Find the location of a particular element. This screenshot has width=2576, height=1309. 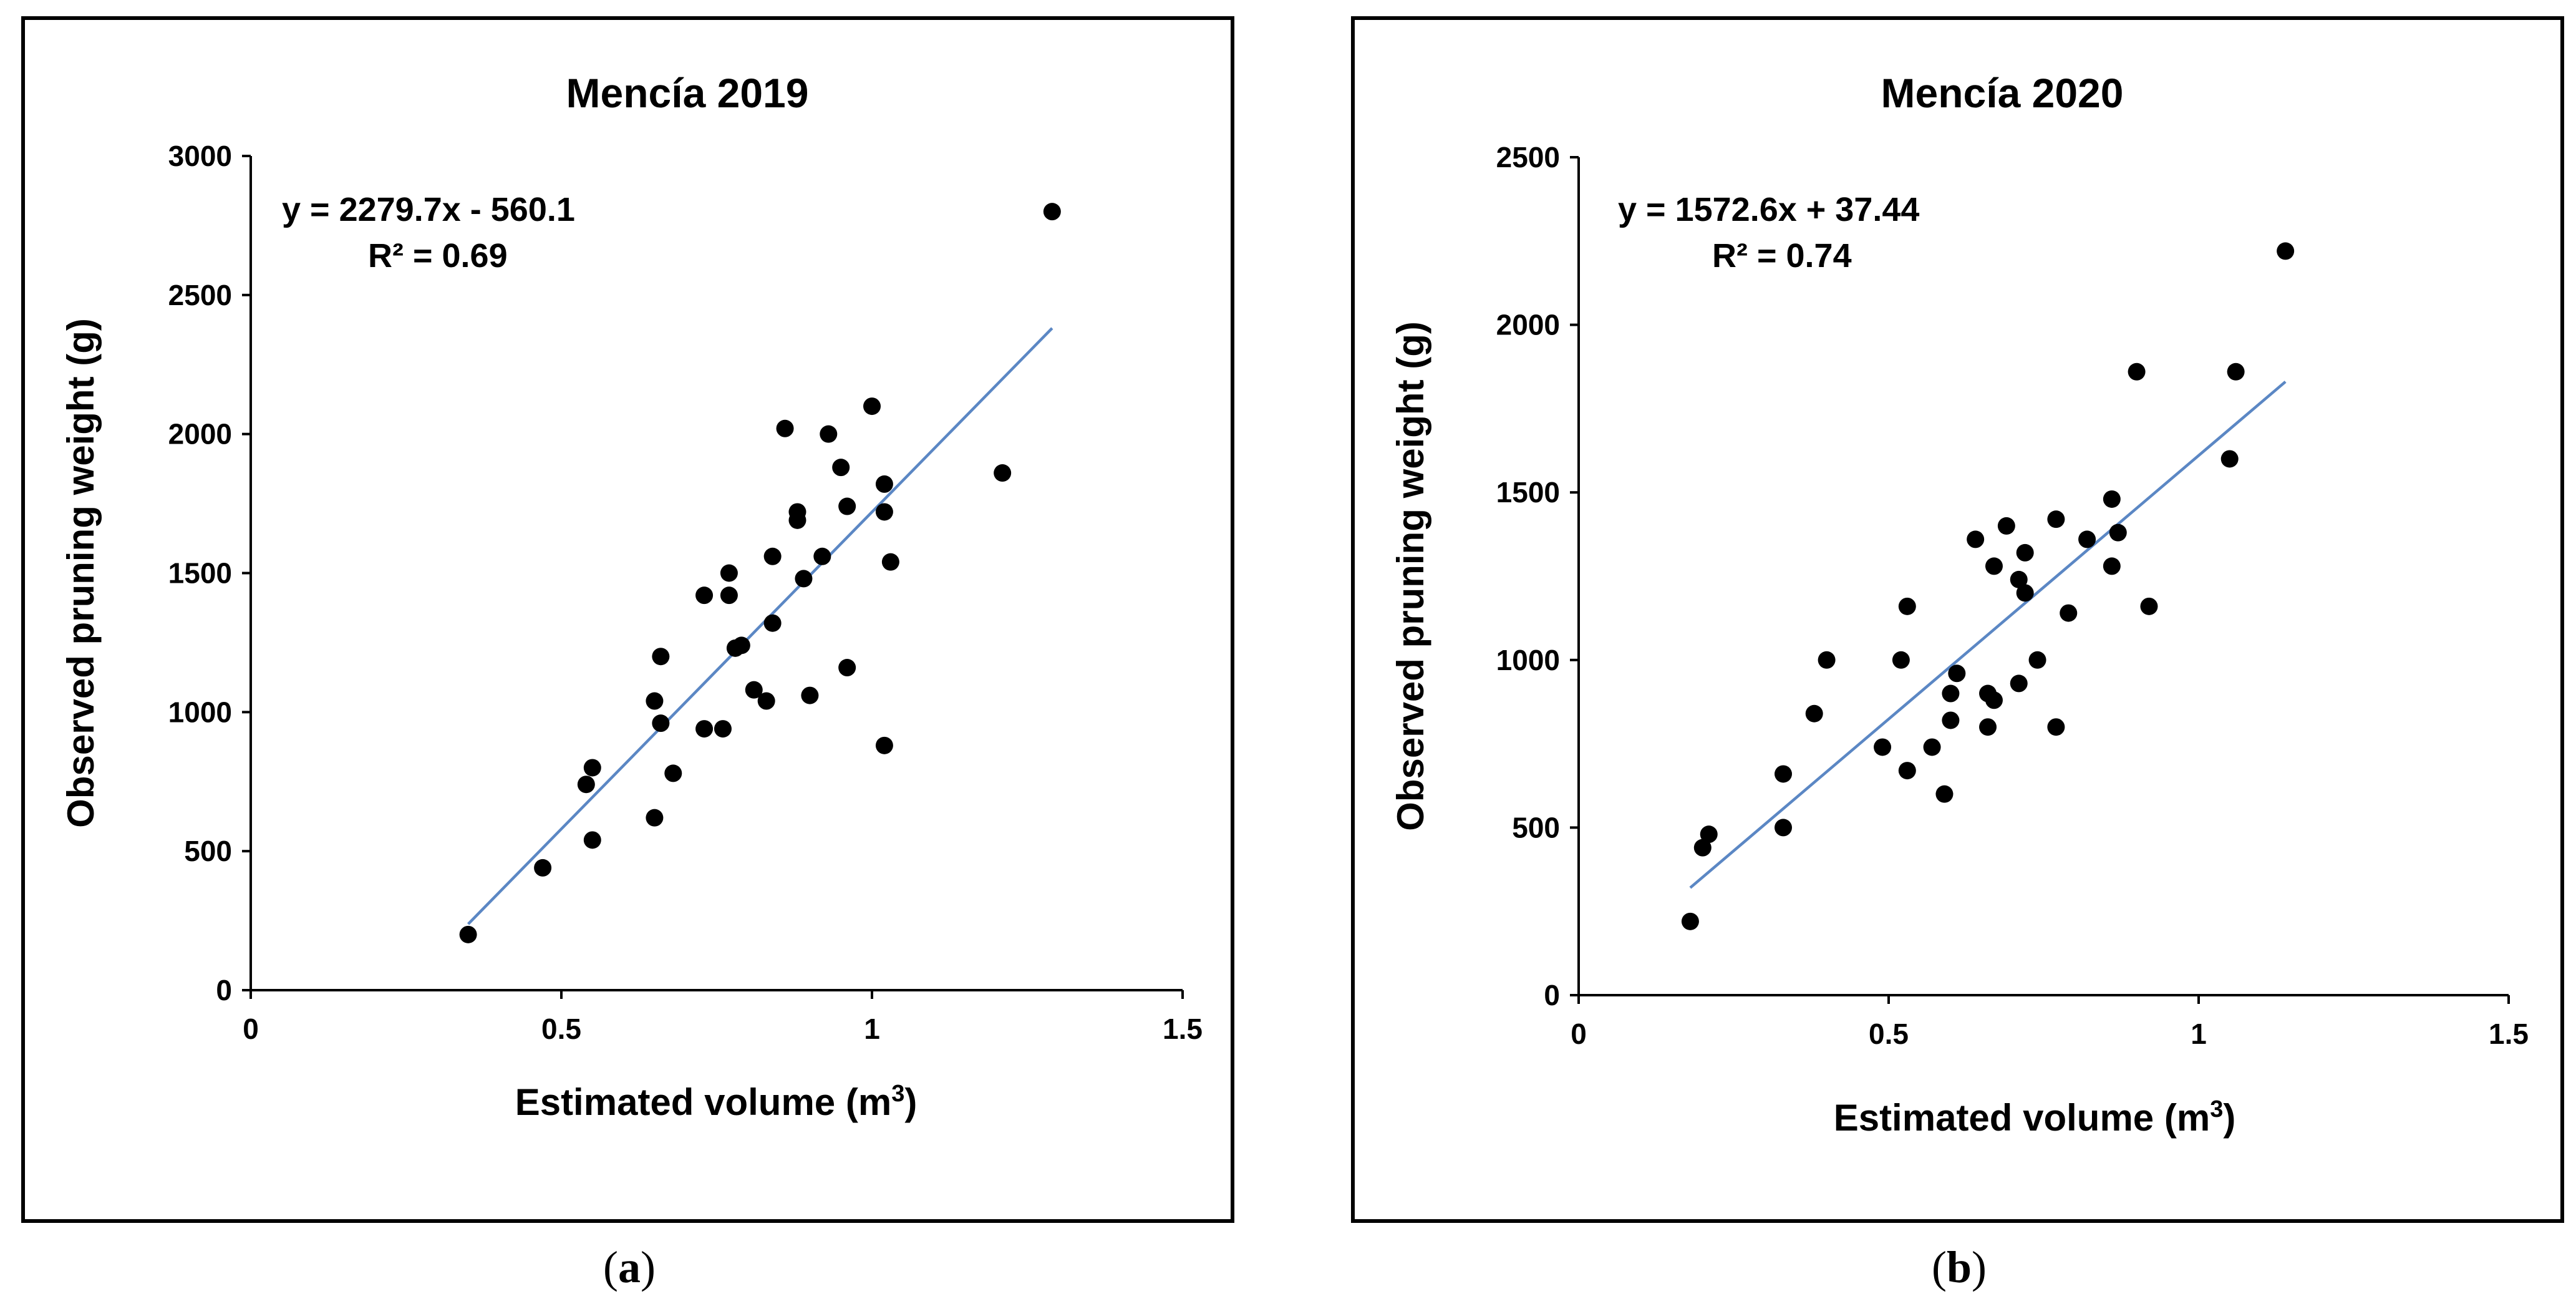

caption-b: (b) is located at coordinates (1959, 1267).